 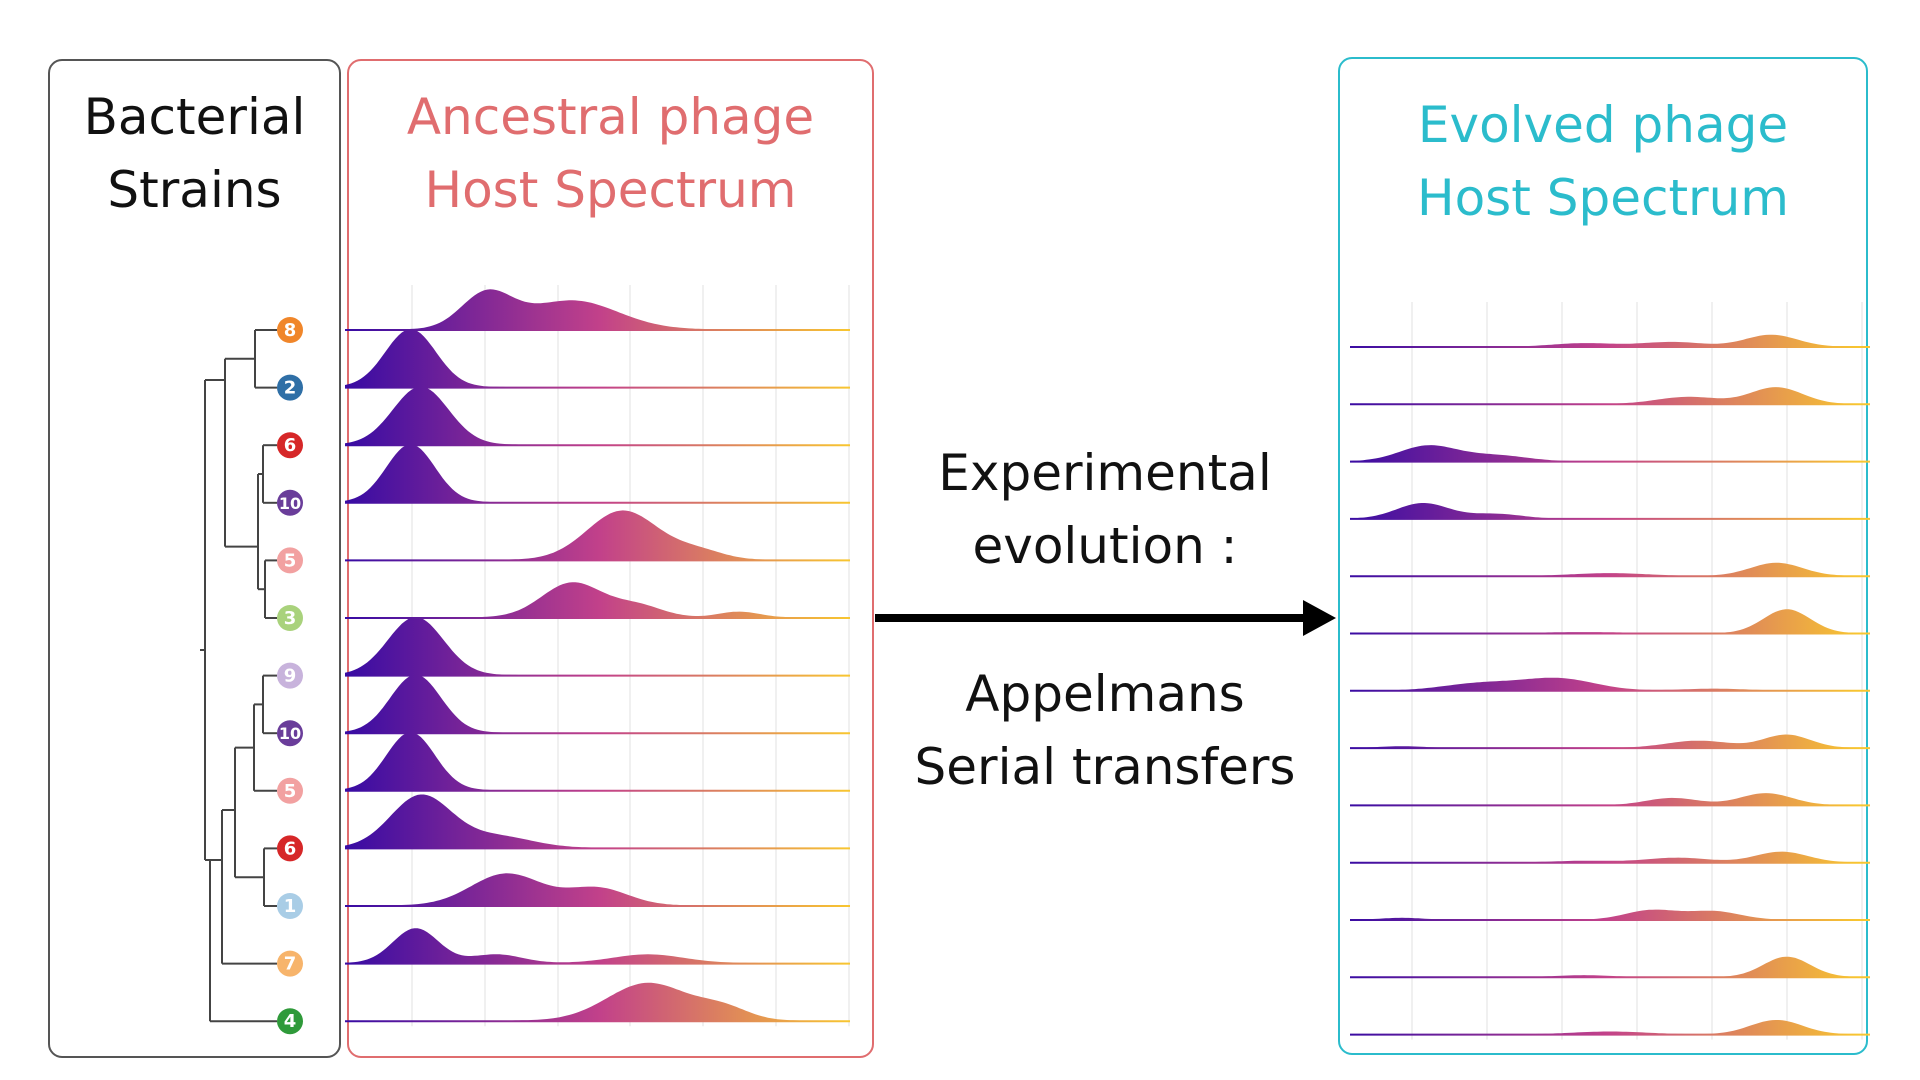 What do you see at coordinates (1603, 125) in the screenshot?
I see `evolved-title-line-1: Evolved phage` at bounding box center [1603, 125].